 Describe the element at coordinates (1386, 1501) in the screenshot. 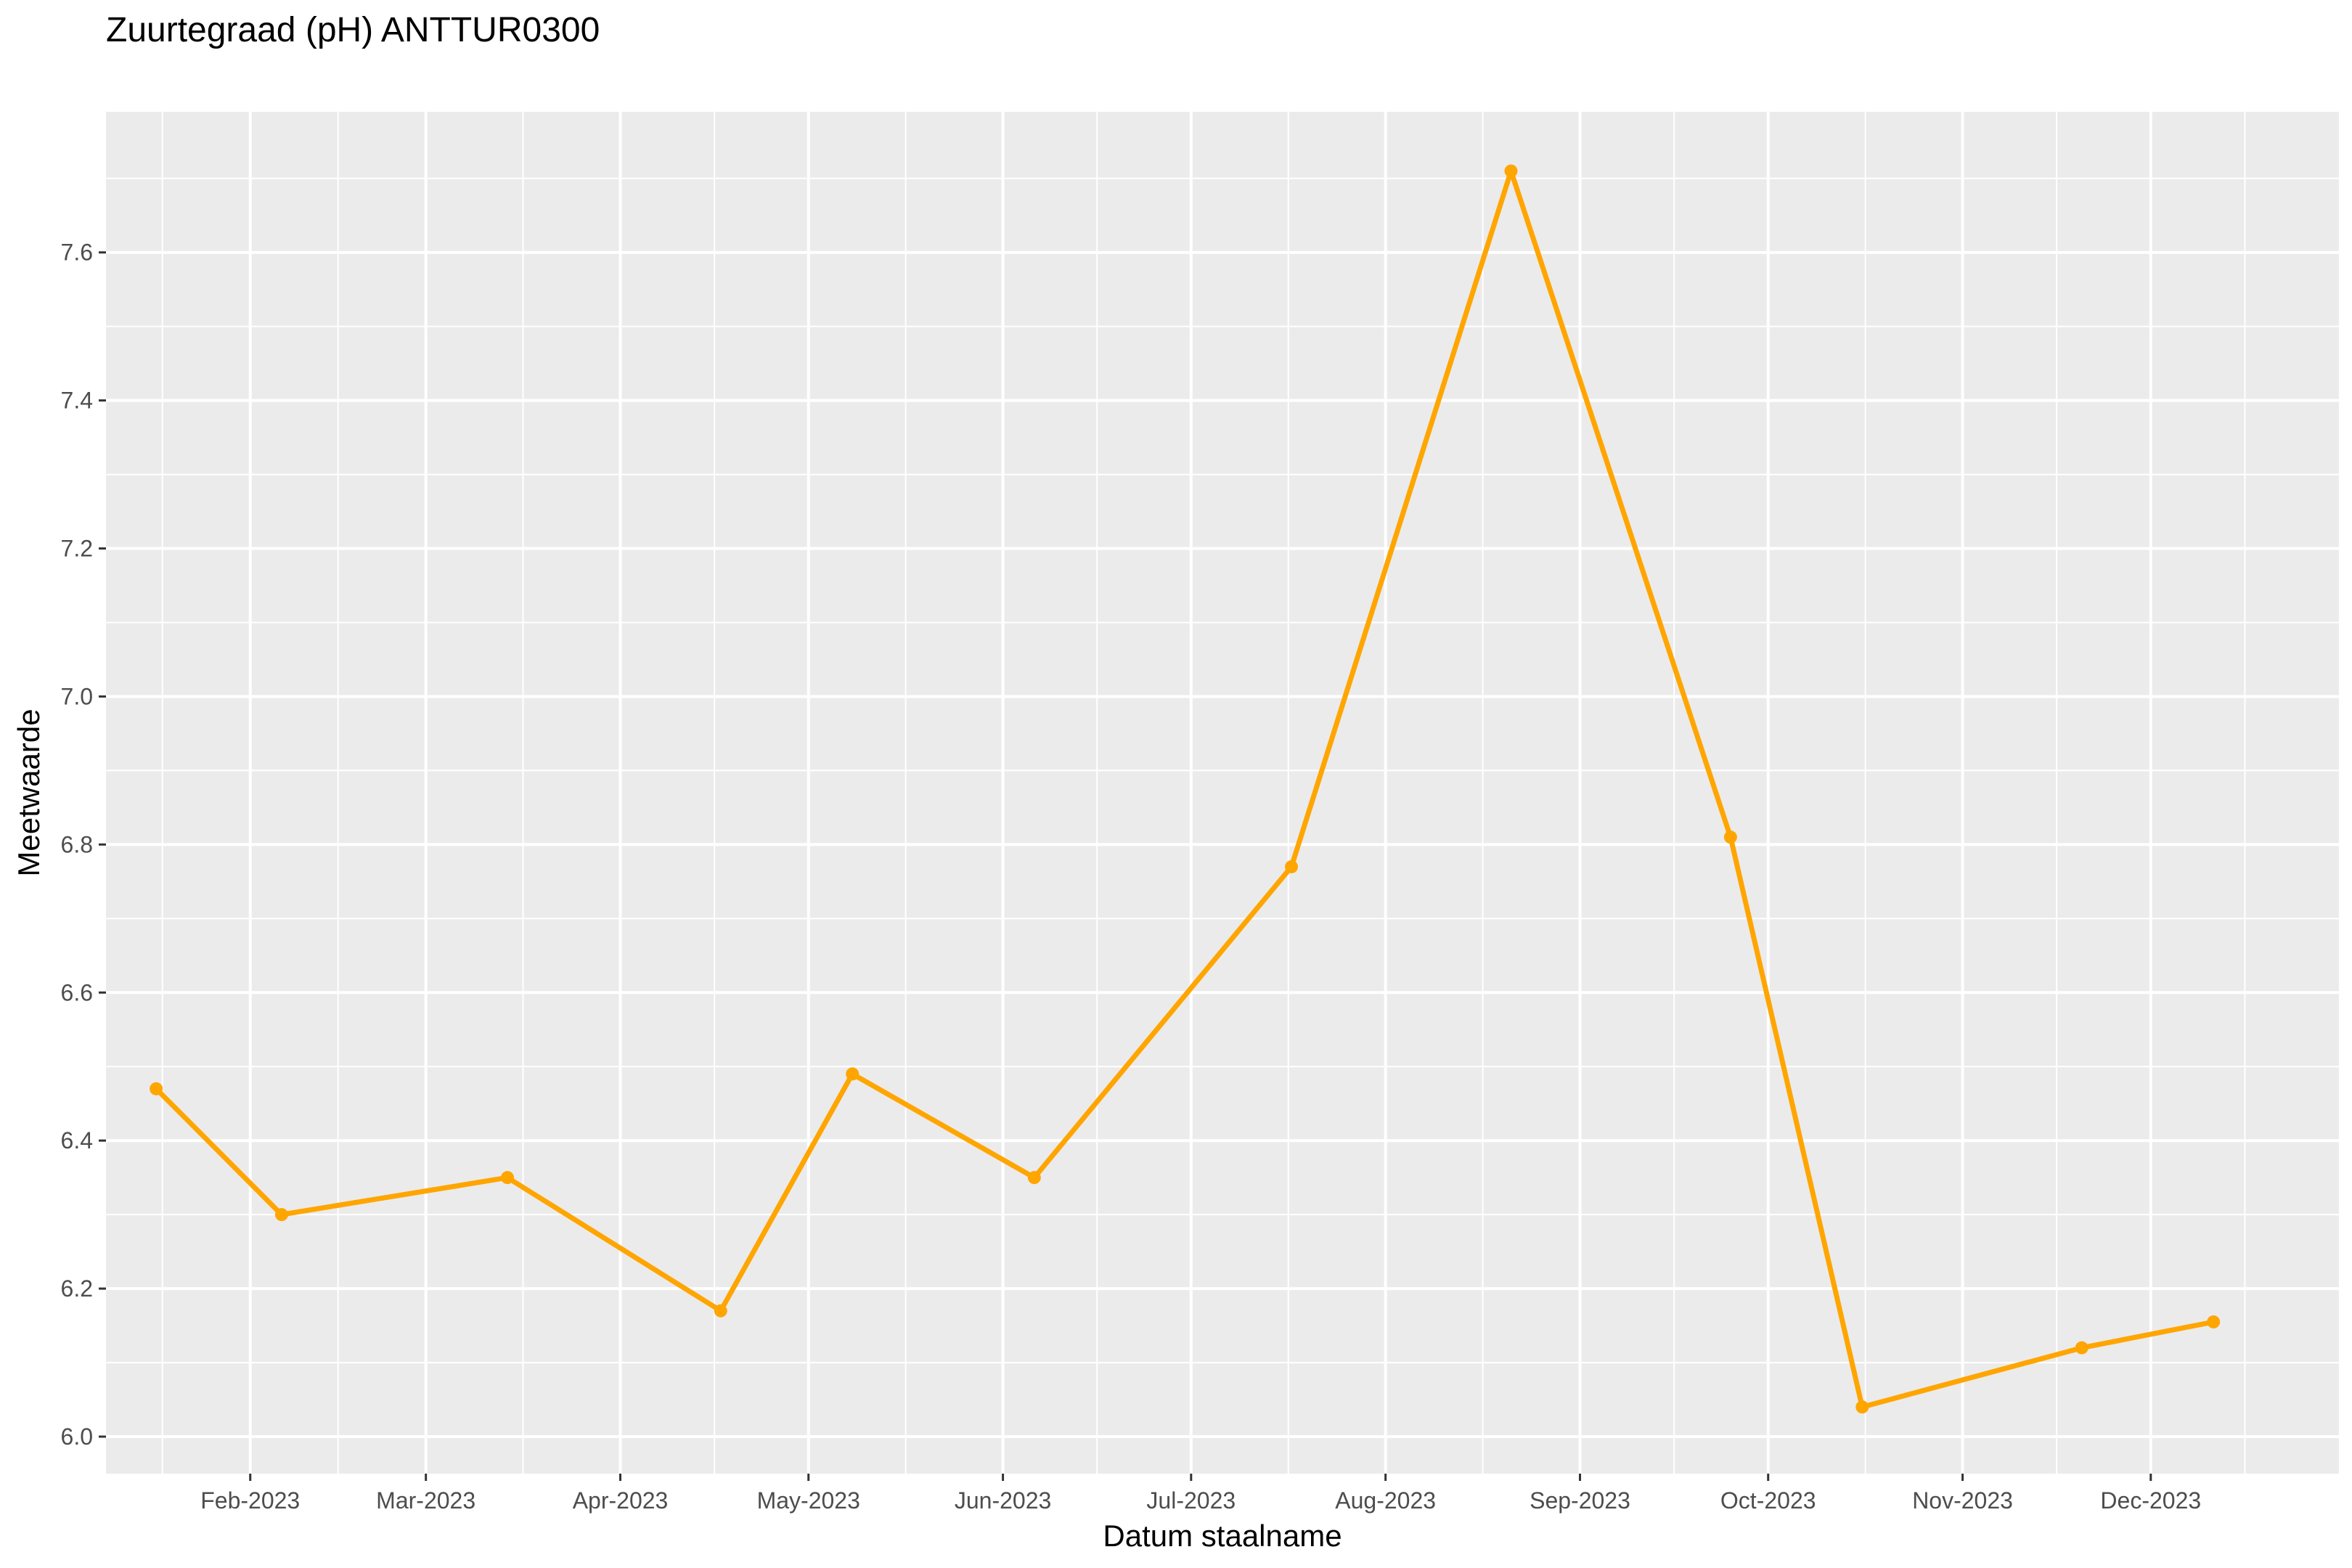

I see `x-tick-label: Aug-2023` at that location.